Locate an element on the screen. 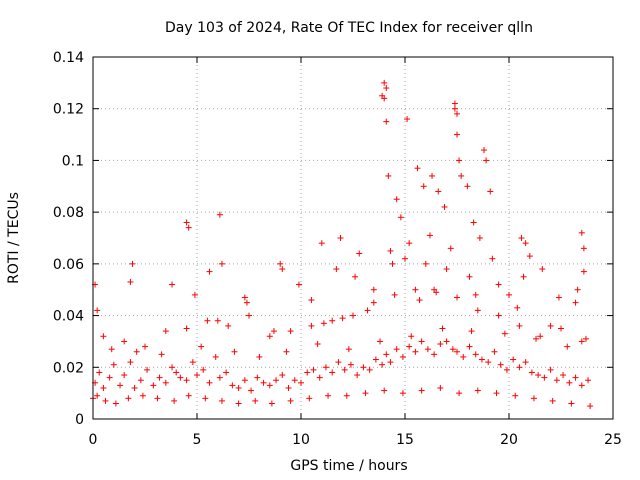 The image size is (640, 480). y-tick-label: 0.14 is located at coordinates (68, 58).